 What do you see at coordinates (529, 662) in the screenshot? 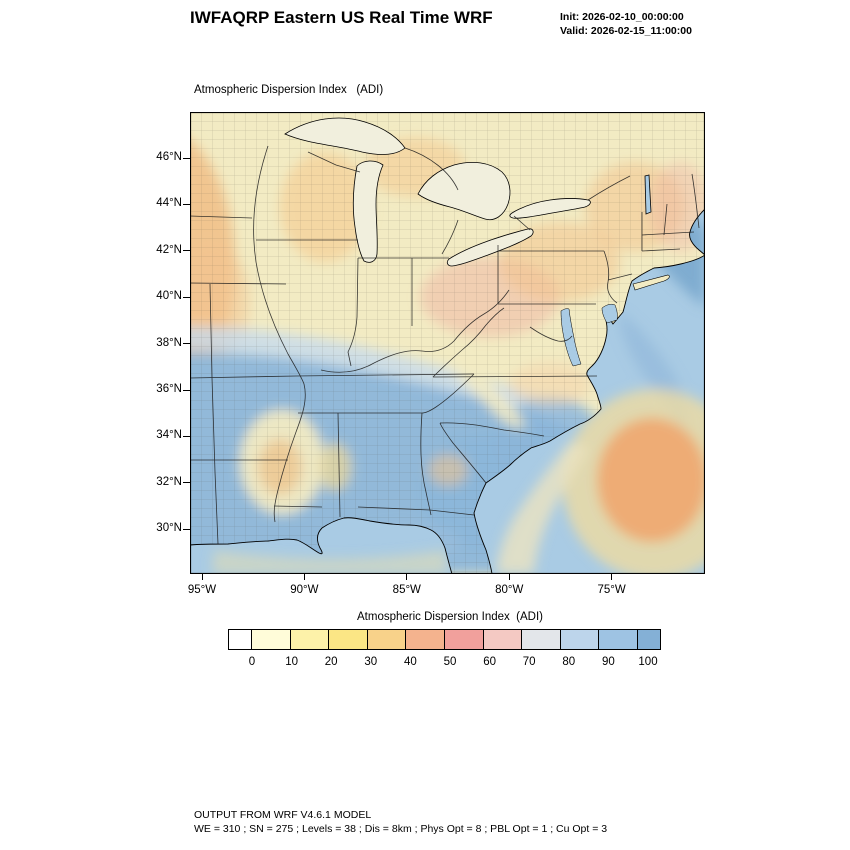
I see `colorbar-tick-label: 70` at bounding box center [529, 662].